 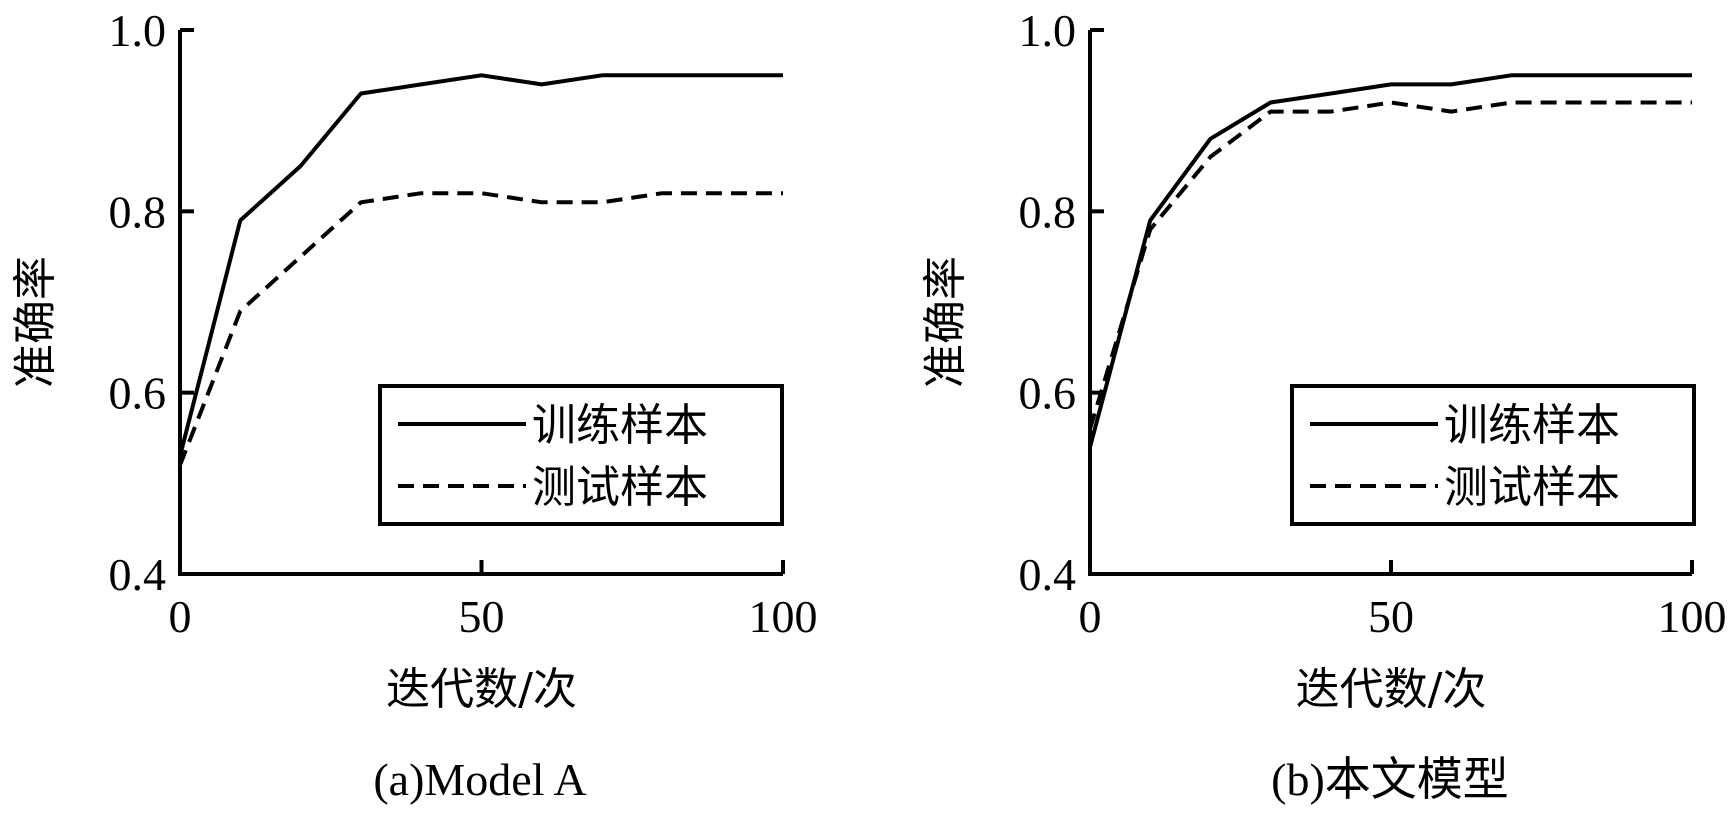 I want to click on chart-caption: (a)Model A, so click(x=479, y=779).